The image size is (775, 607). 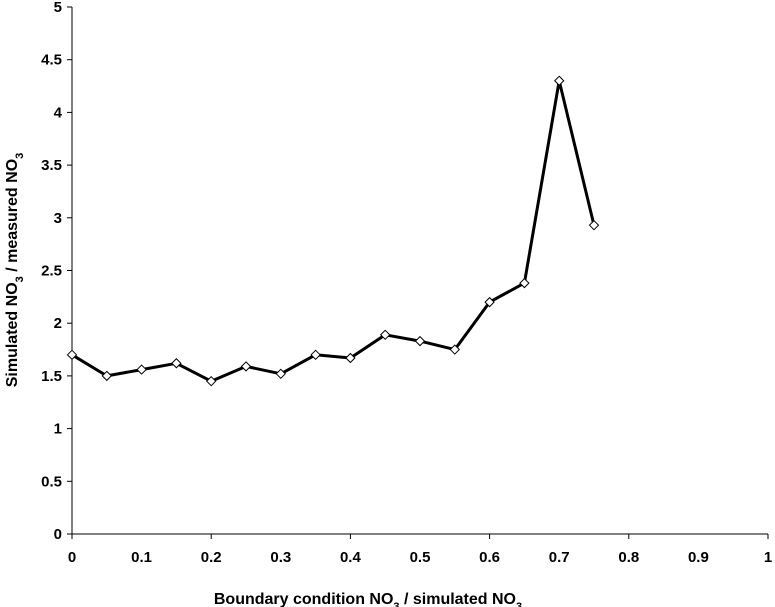 What do you see at coordinates (51, 376) in the screenshot?
I see `y-tick-label: 1.5` at bounding box center [51, 376].